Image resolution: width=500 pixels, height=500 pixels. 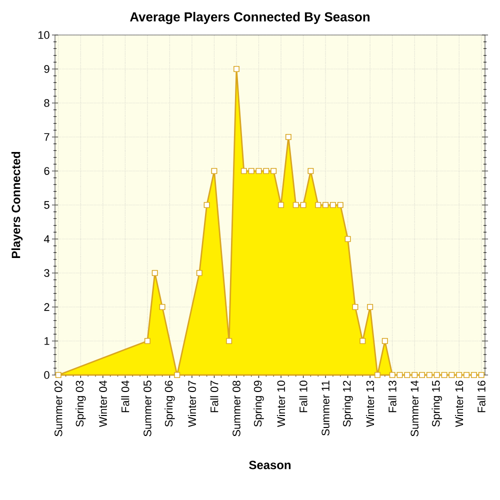 What do you see at coordinates (270, 465) in the screenshot?
I see `x-axis-title: Season` at bounding box center [270, 465].